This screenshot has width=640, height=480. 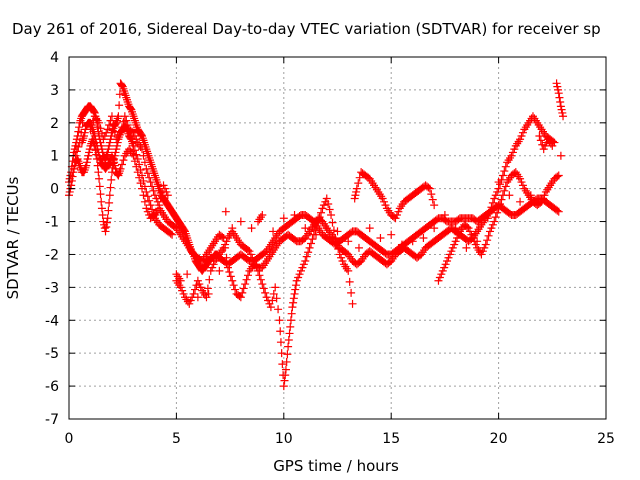 I want to click on x-tick-label: 0, so click(x=69, y=439).